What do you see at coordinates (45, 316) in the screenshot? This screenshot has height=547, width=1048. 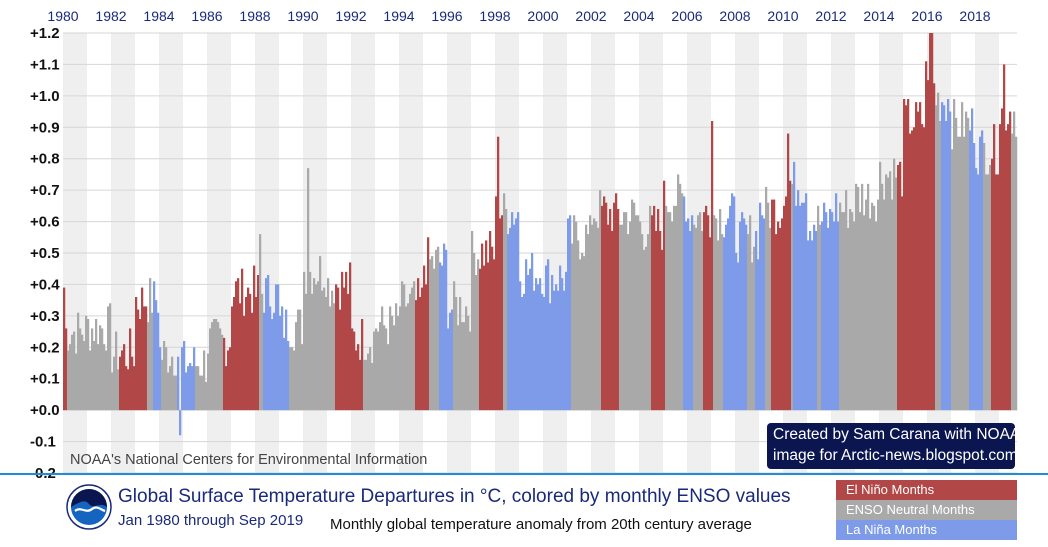 I see `y-tick-label: +0.3` at bounding box center [45, 316].